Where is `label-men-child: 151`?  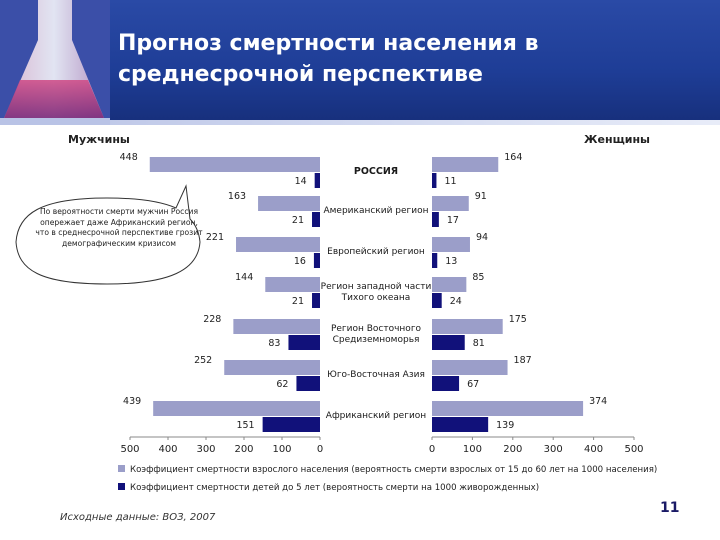 label-men-child: 151 is located at coordinates (245, 425).